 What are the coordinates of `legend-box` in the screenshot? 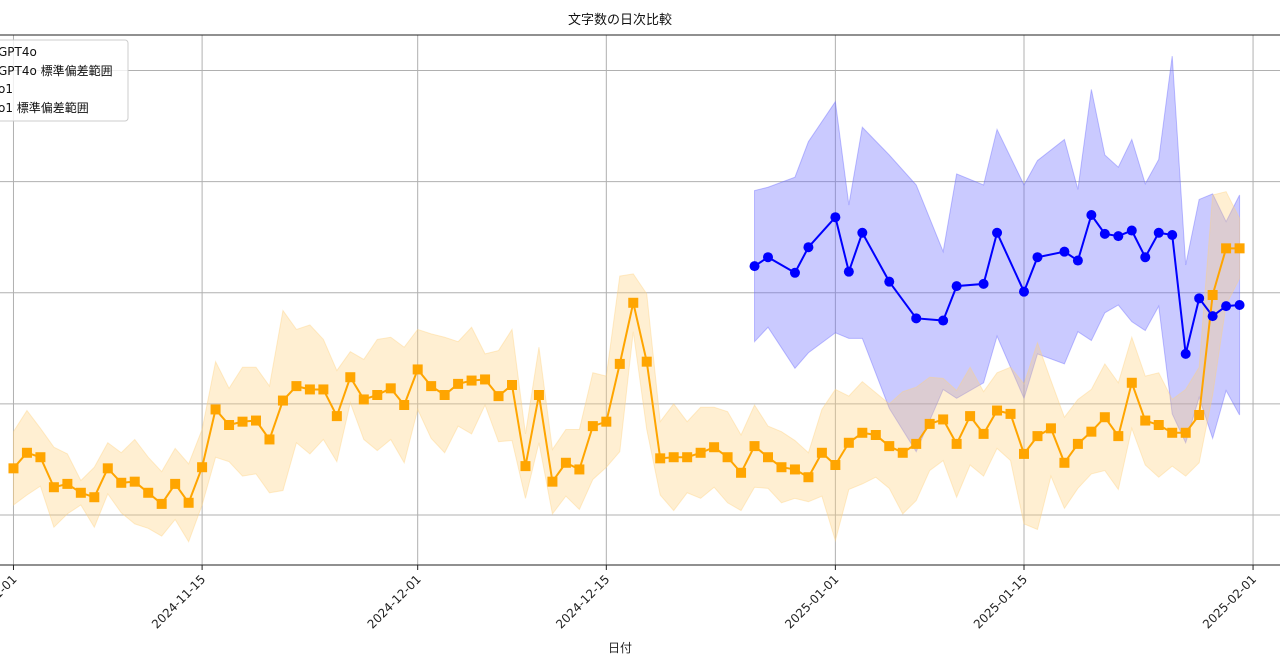 It's located at (64, 80).